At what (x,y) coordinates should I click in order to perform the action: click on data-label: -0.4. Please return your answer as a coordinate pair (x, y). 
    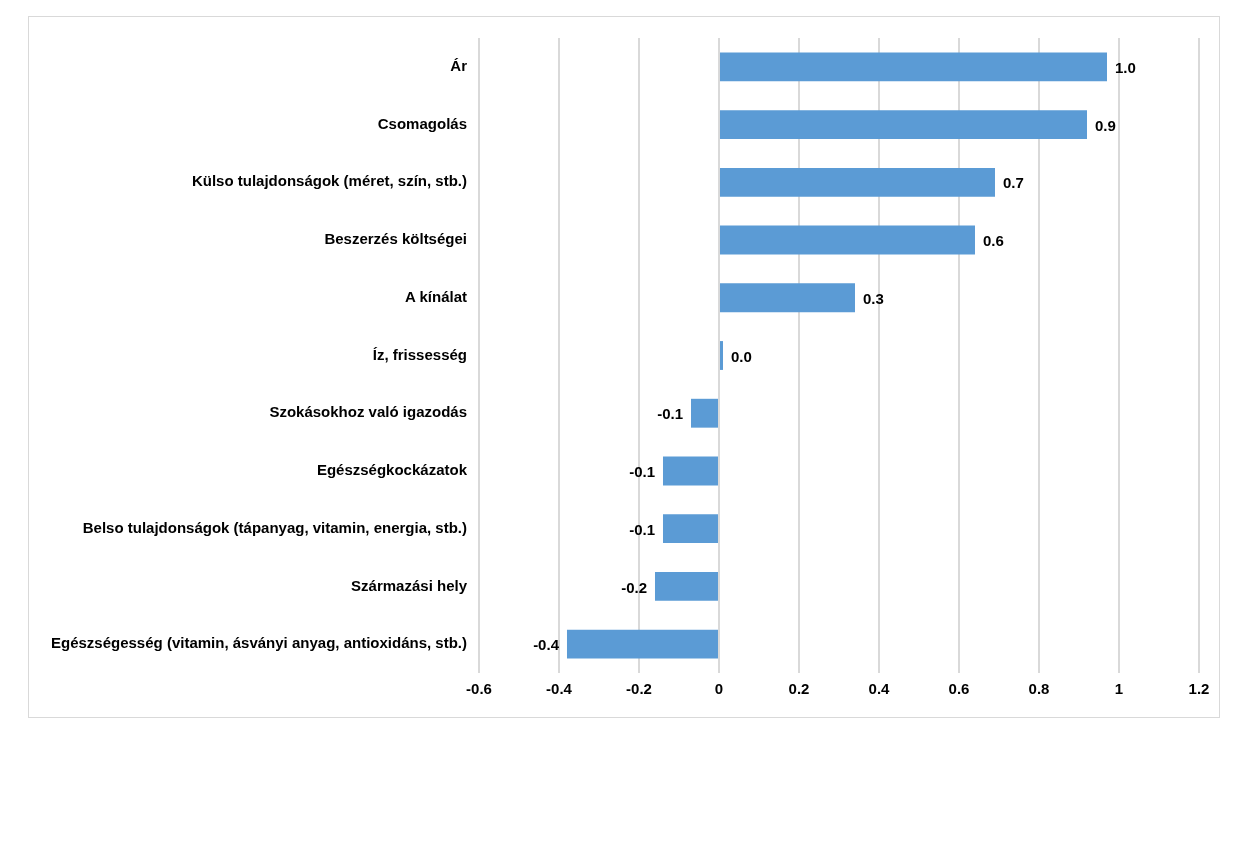
    Looking at the image, I should click on (546, 645).